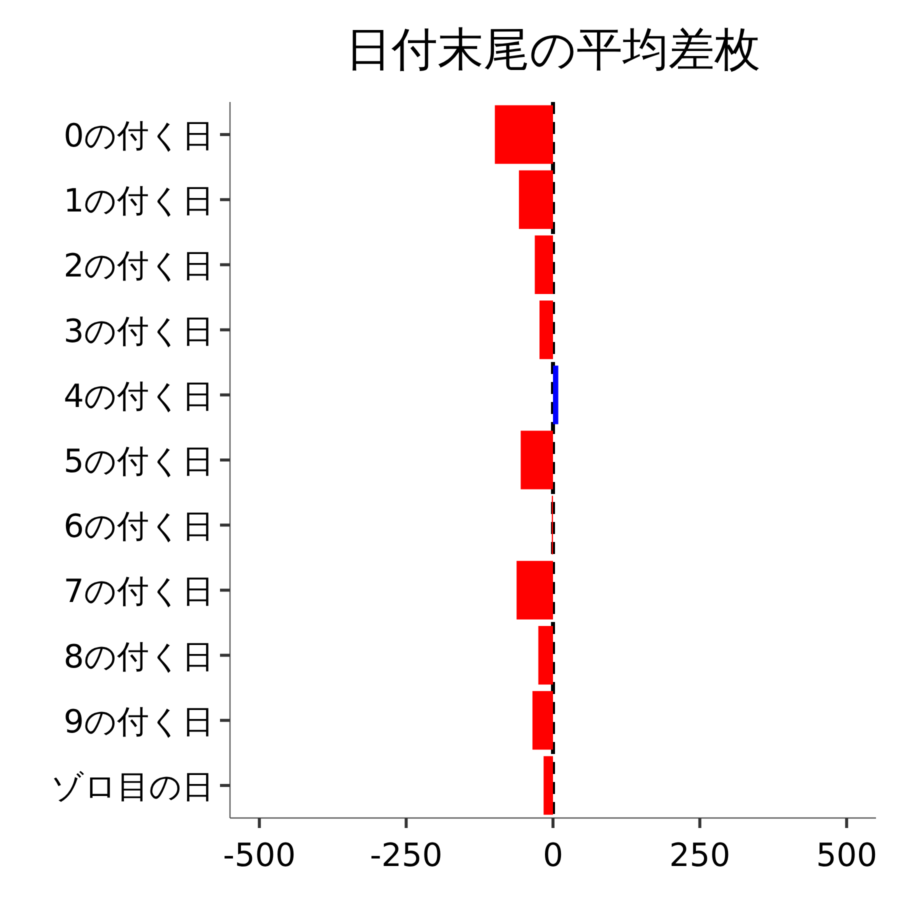 The image size is (900, 900). What do you see at coordinates (132, 786) in the screenshot?
I see `y-tick-label: ゾロ目の日` at bounding box center [132, 786].